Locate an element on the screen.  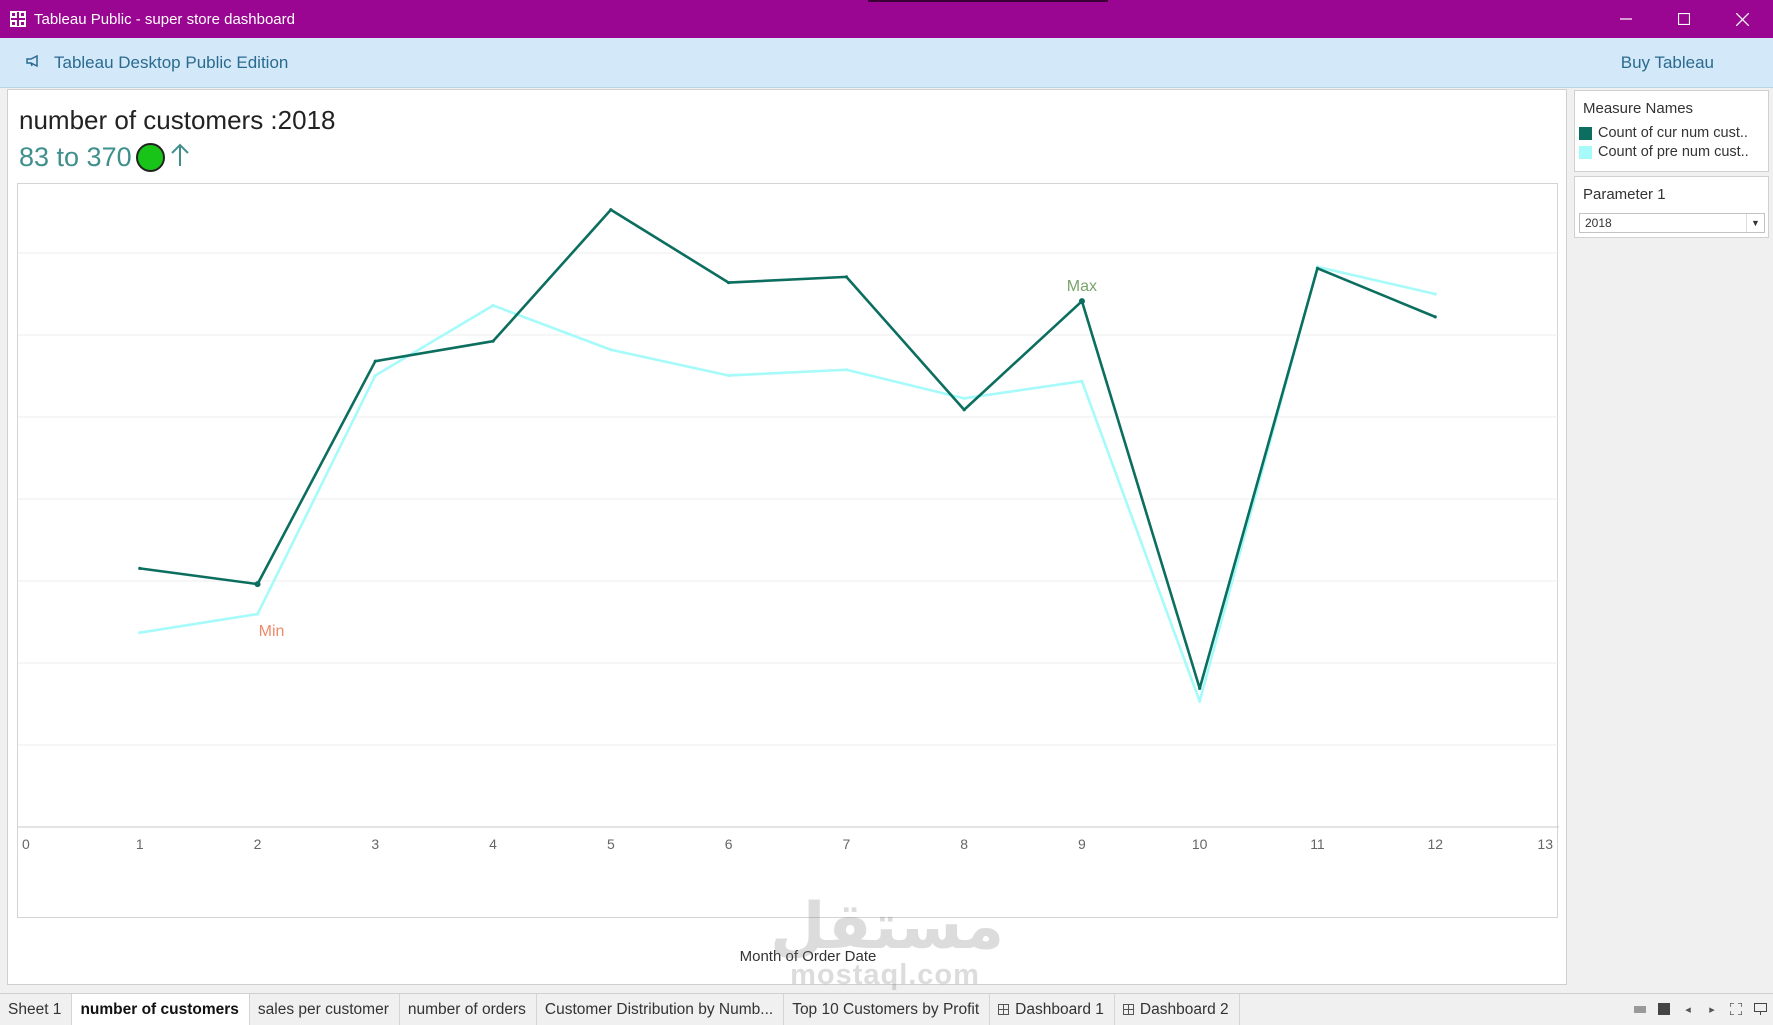
legend-item-current: Count of cur num cust.. is located at coordinates (1663, 133).